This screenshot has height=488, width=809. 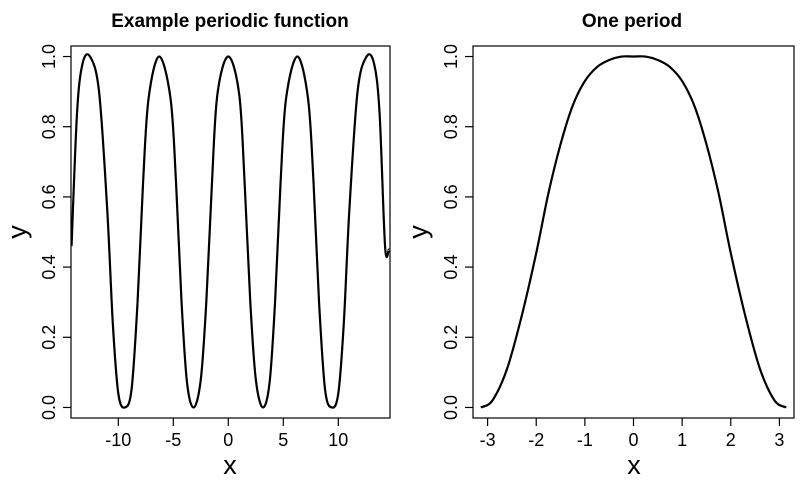 What do you see at coordinates (173, 440) in the screenshot?
I see `x-tick-label: -5` at bounding box center [173, 440].